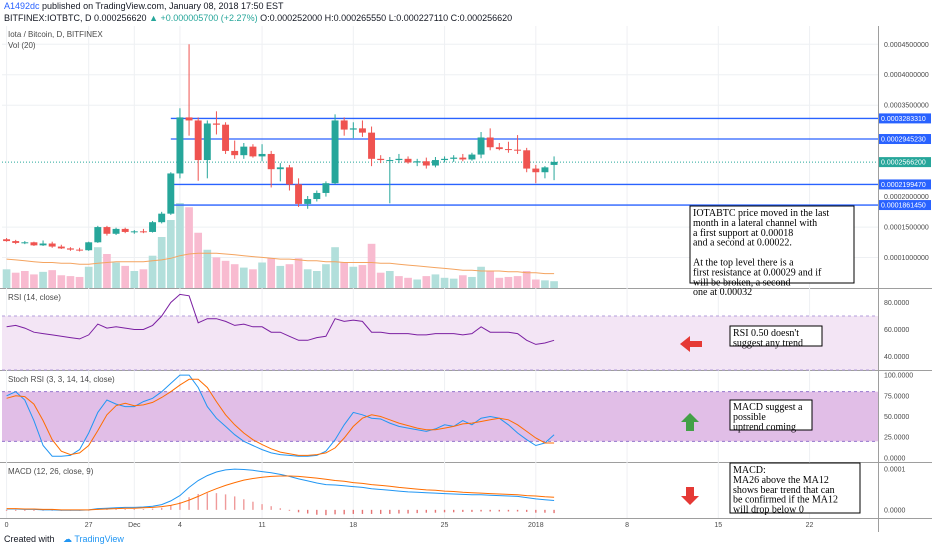  Describe the element at coordinates (89, 525) in the screenshot. I see `date-tick-label: 27` at that location.